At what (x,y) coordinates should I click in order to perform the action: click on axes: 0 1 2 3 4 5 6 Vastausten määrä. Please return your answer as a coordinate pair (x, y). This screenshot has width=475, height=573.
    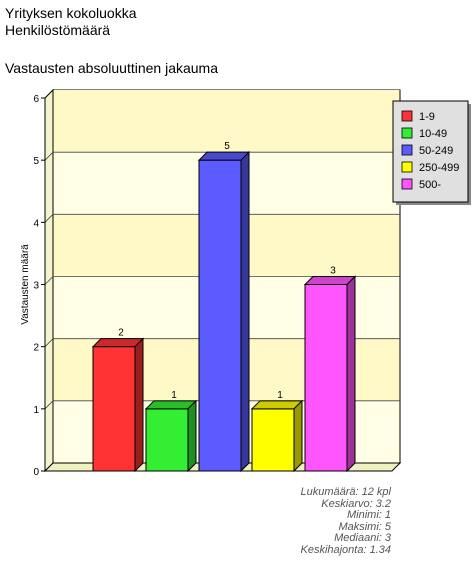
    Looking at the image, I should click on (33, 286).